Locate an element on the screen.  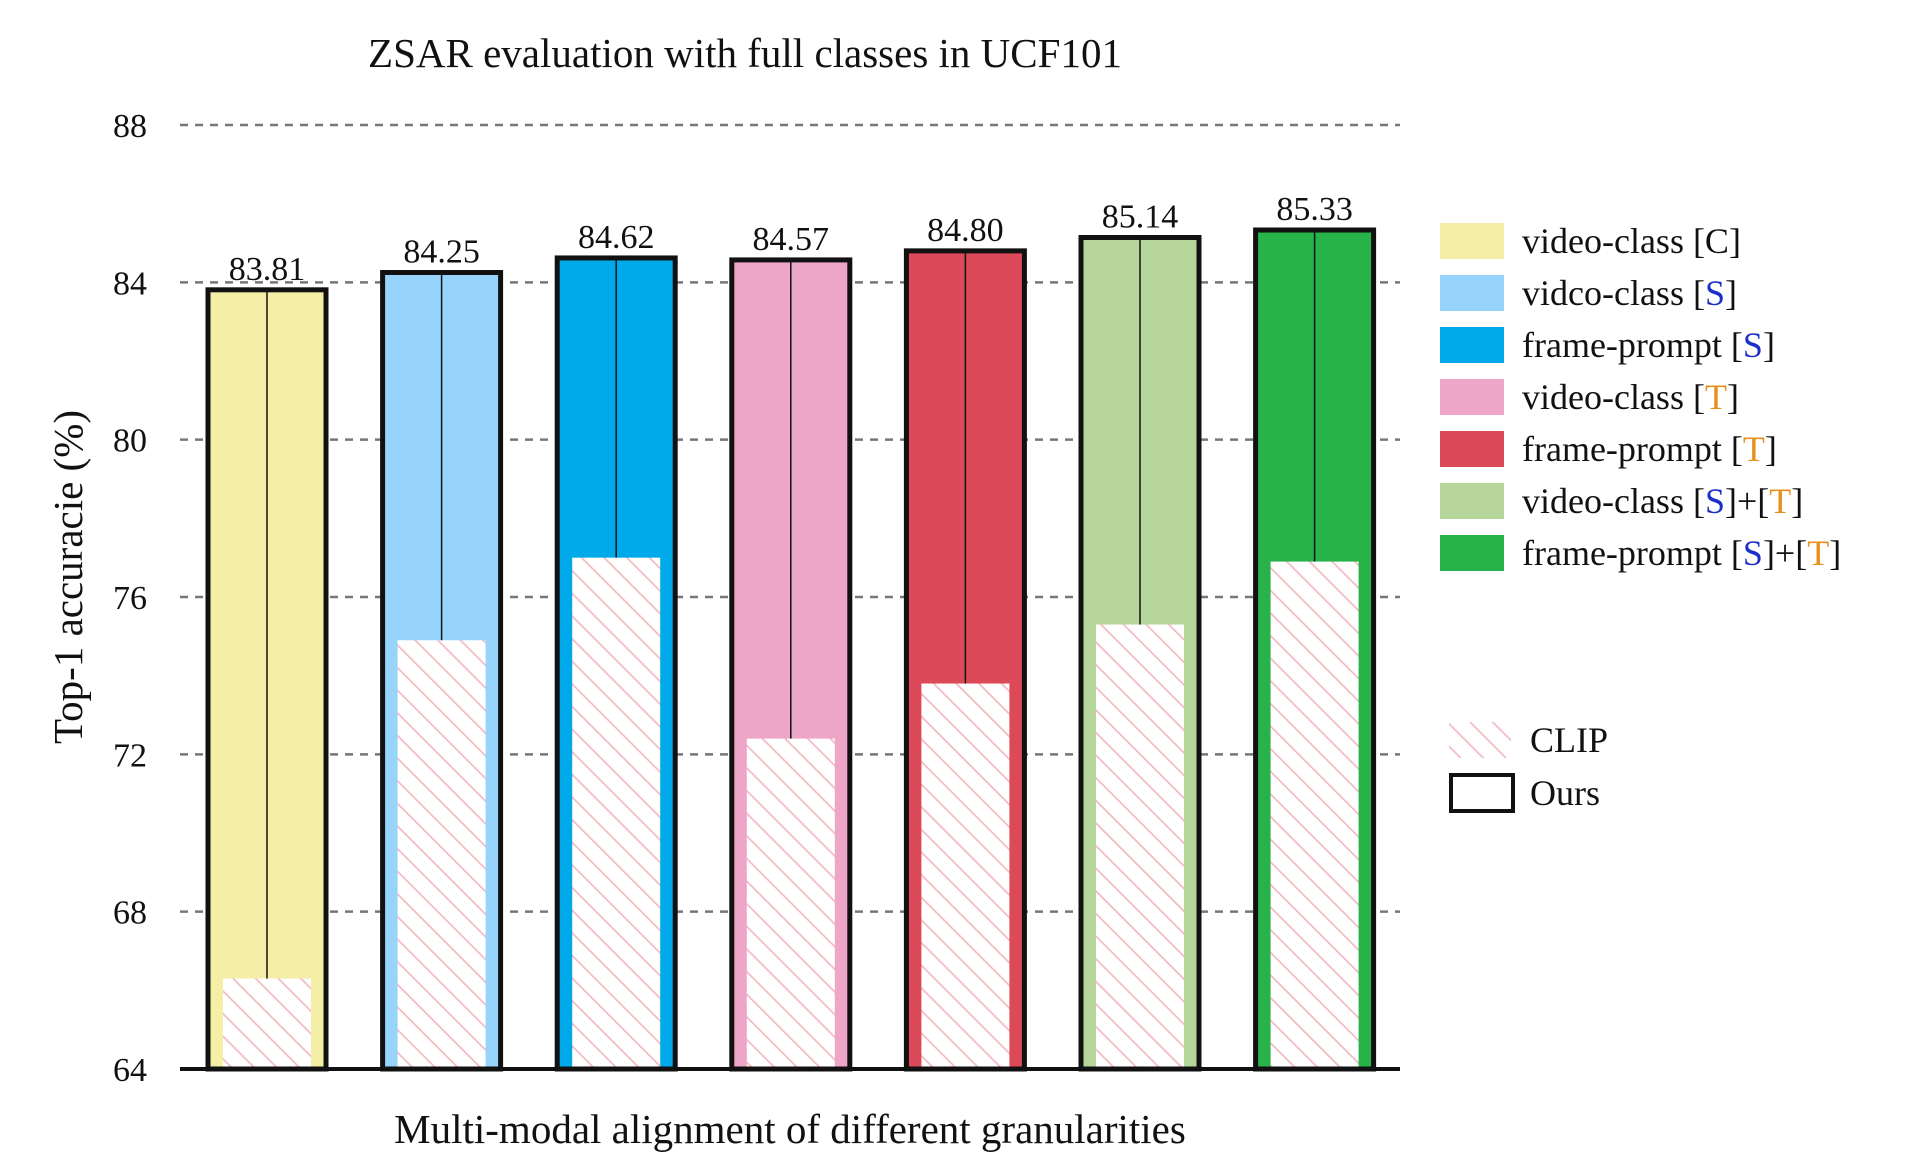
legend-entry: vidco-class [S] is located at coordinates (1588, 293).